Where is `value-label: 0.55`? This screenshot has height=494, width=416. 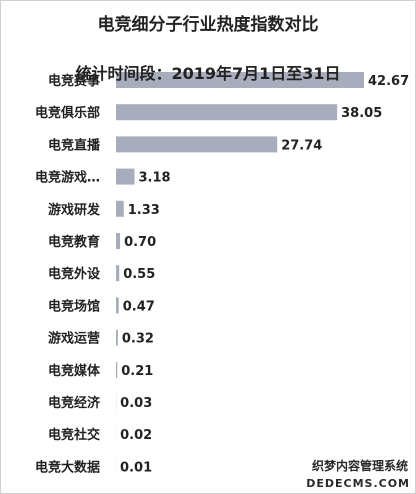
value-label: 0.55 is located at coordinates (139, 274).